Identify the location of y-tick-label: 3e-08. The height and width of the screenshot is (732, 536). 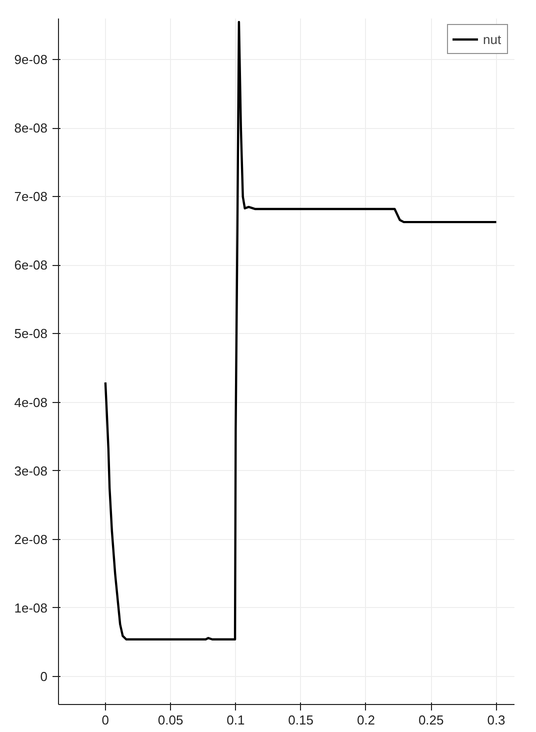
(31, 470).